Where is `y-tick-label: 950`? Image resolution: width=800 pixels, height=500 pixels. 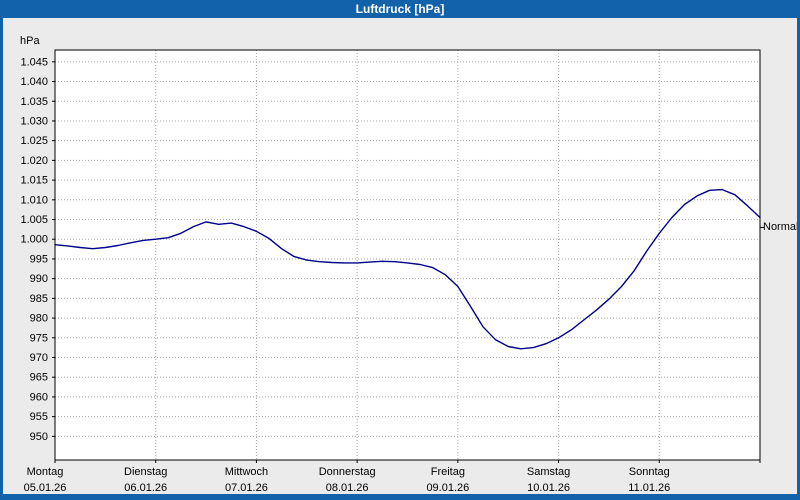 y-tick-label: 950 is located at coordinates (39, 437).